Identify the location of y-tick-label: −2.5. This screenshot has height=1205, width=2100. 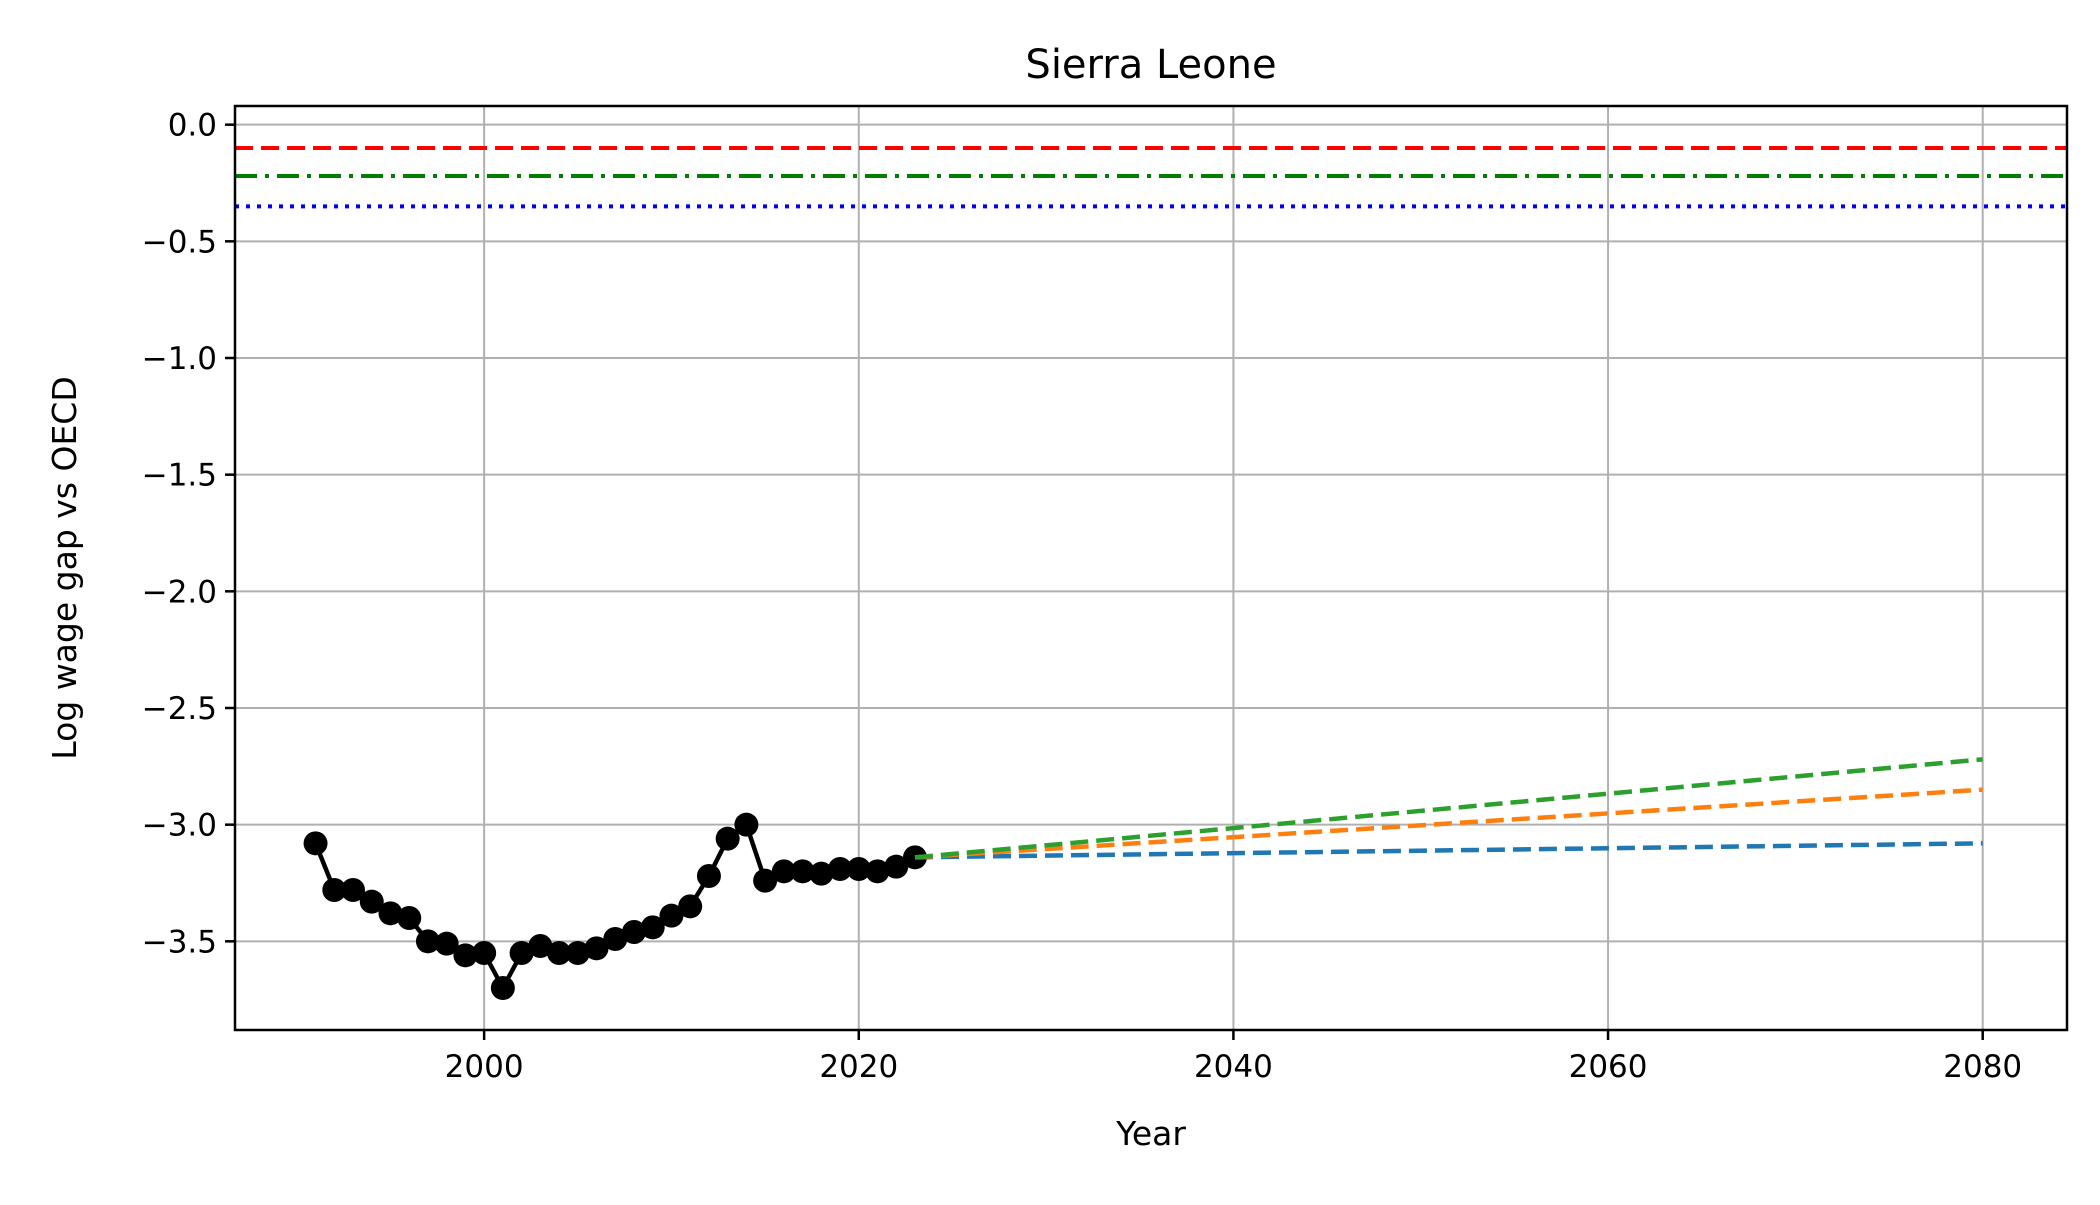
(179, 709).